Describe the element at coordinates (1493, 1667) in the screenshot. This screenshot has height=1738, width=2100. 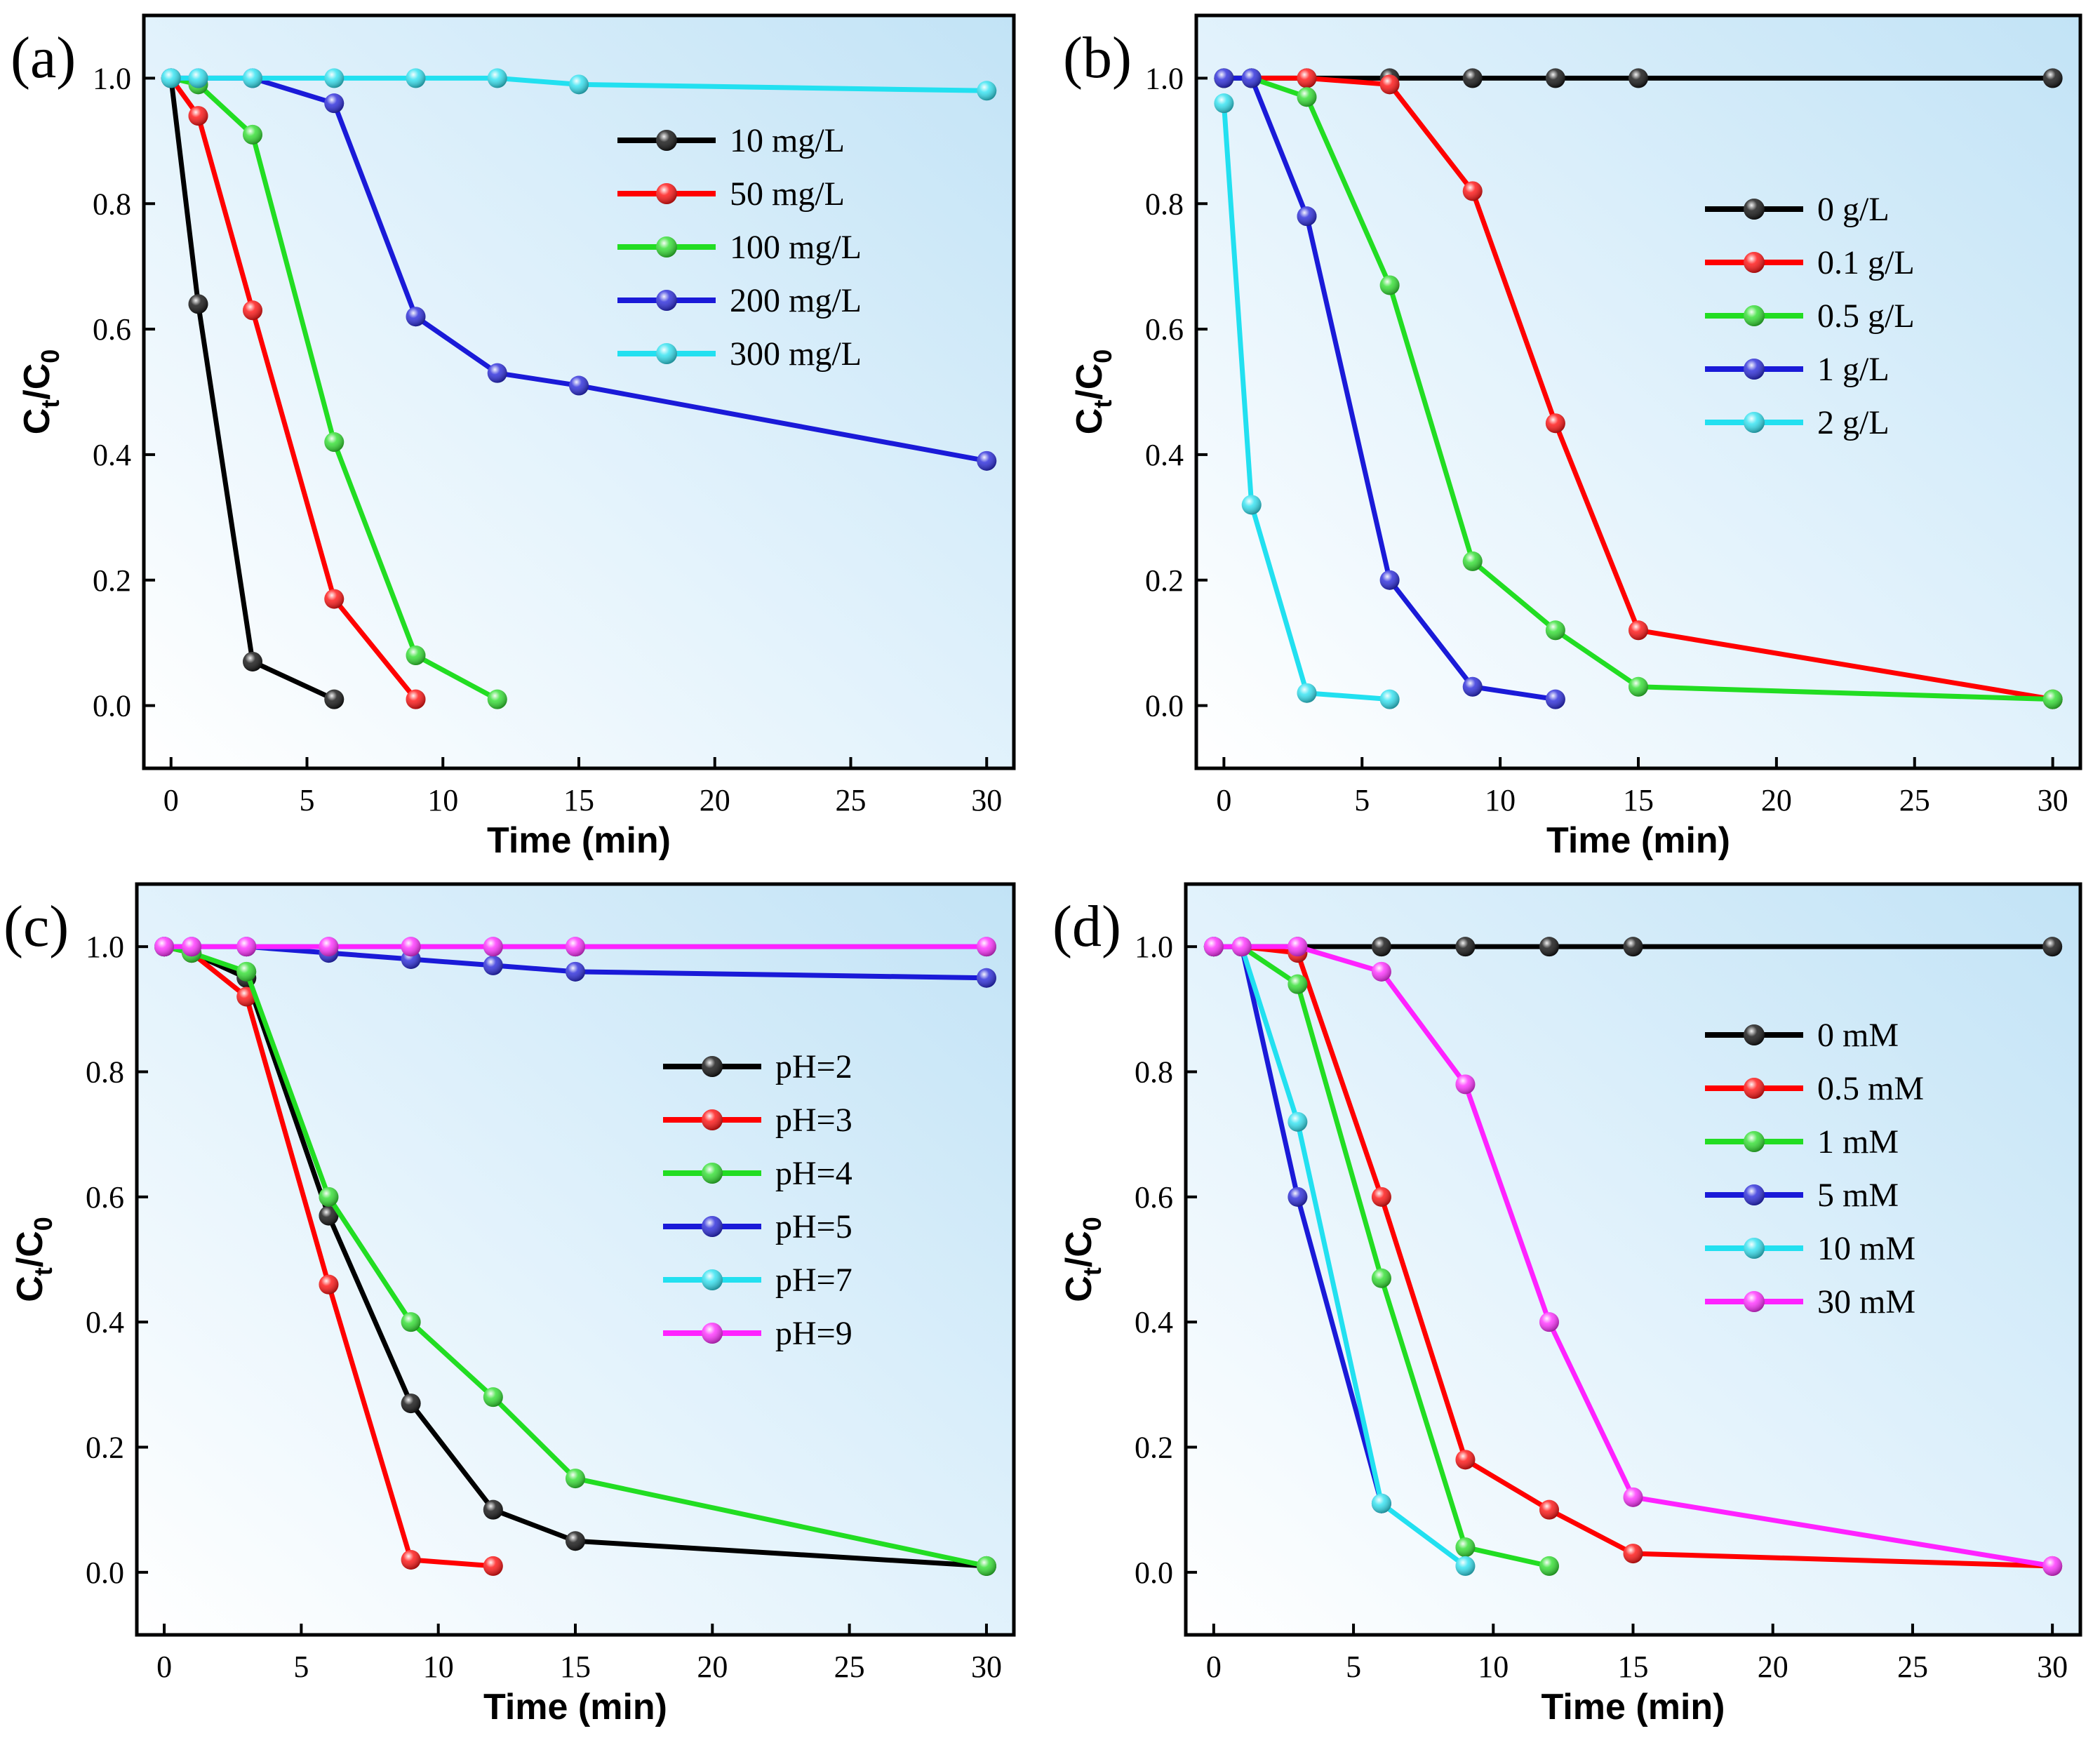
I see `x-tick-label: 10` at that location.